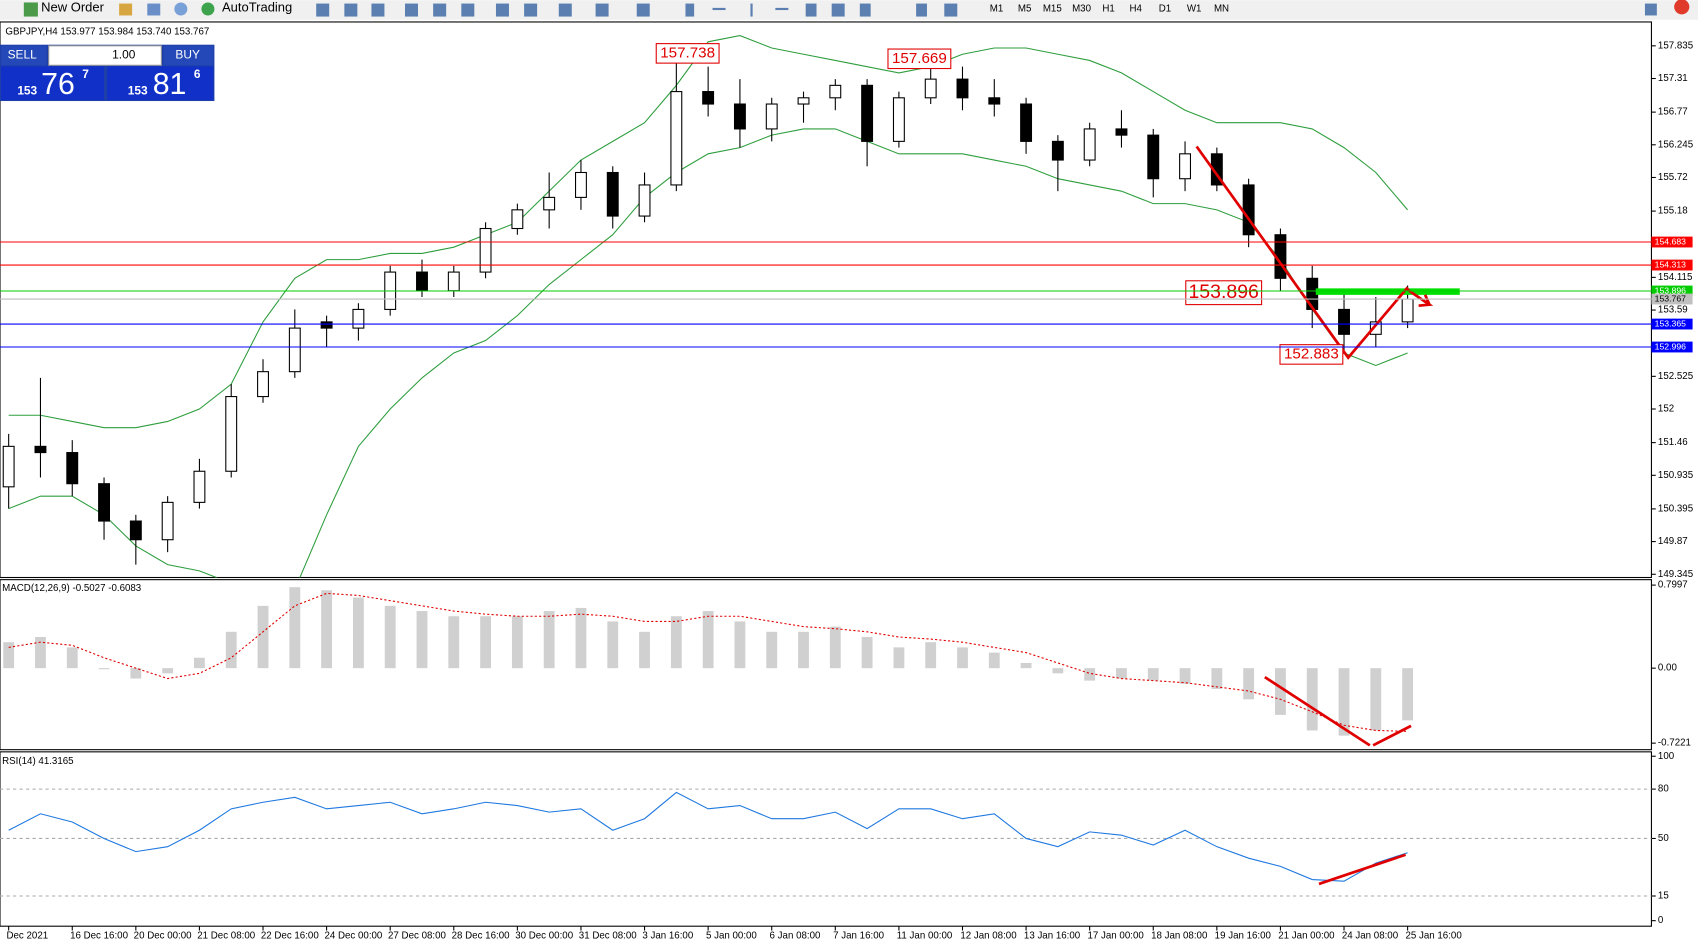 The height and width of the screenshot is (946, 1698). I want to click on x-tick-label: Dec 2021, so click(27, 936).